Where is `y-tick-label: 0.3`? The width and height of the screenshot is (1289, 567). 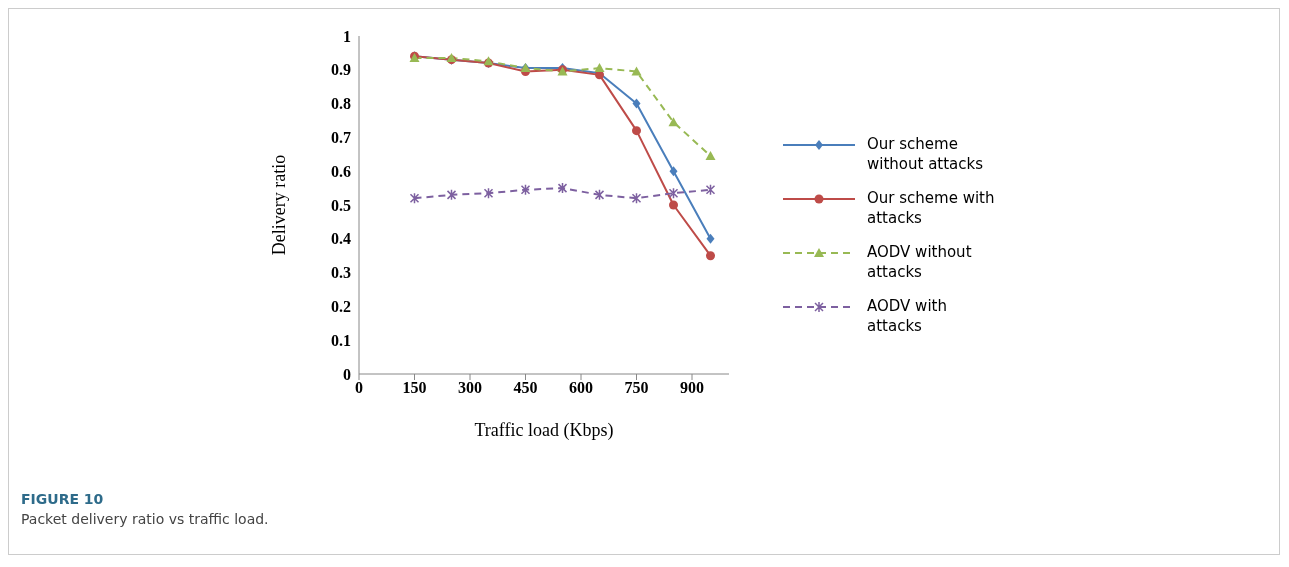 y-tick-label: 0.3 is located at coordinates (341, 273).